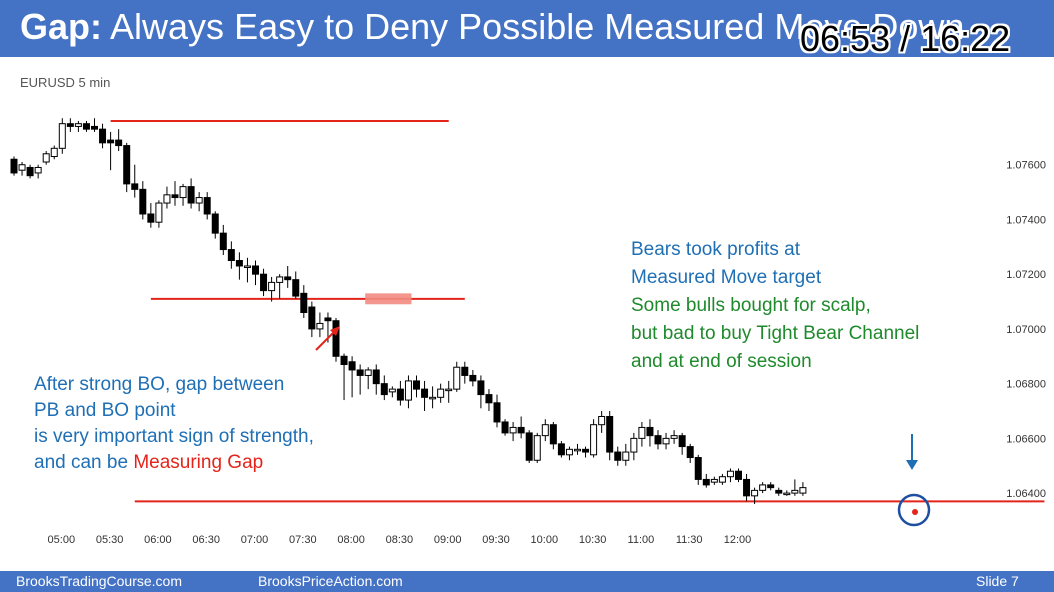 The width and height of the screenshot is (1054, 592). I want to click on x-tick-label: 06:30, so click(206, 540).